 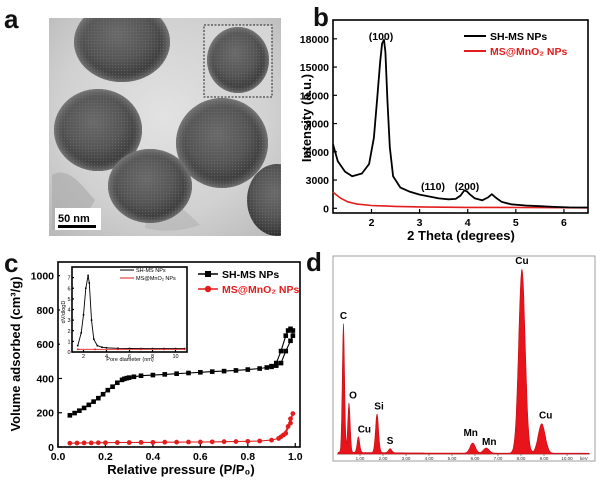 What do you see at coordinates (379, 406) in the screenshot?
I see `peak-label-si: Si` at bounding box center [379, 406].